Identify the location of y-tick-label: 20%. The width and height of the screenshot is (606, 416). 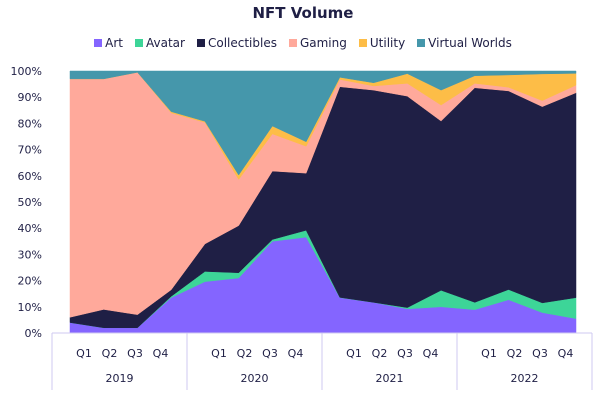
(30, 281).